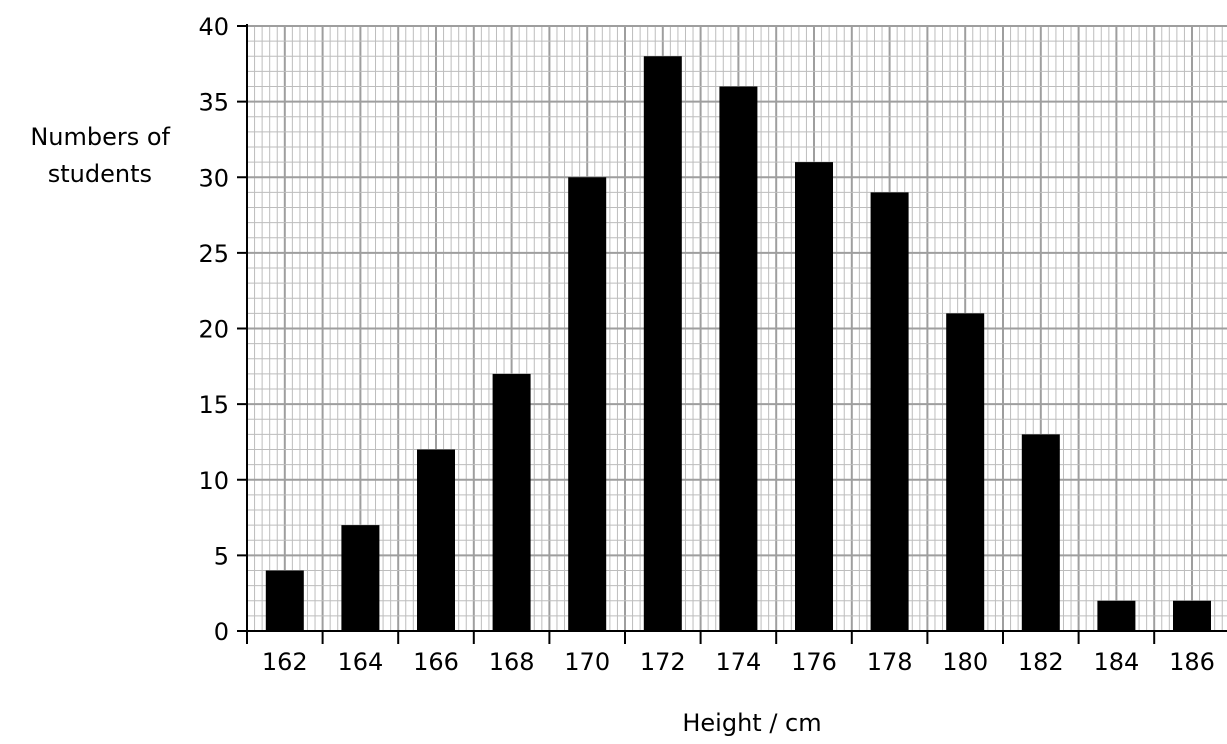  I want to click on x-tick-label-166: 166, so click(436, 662).